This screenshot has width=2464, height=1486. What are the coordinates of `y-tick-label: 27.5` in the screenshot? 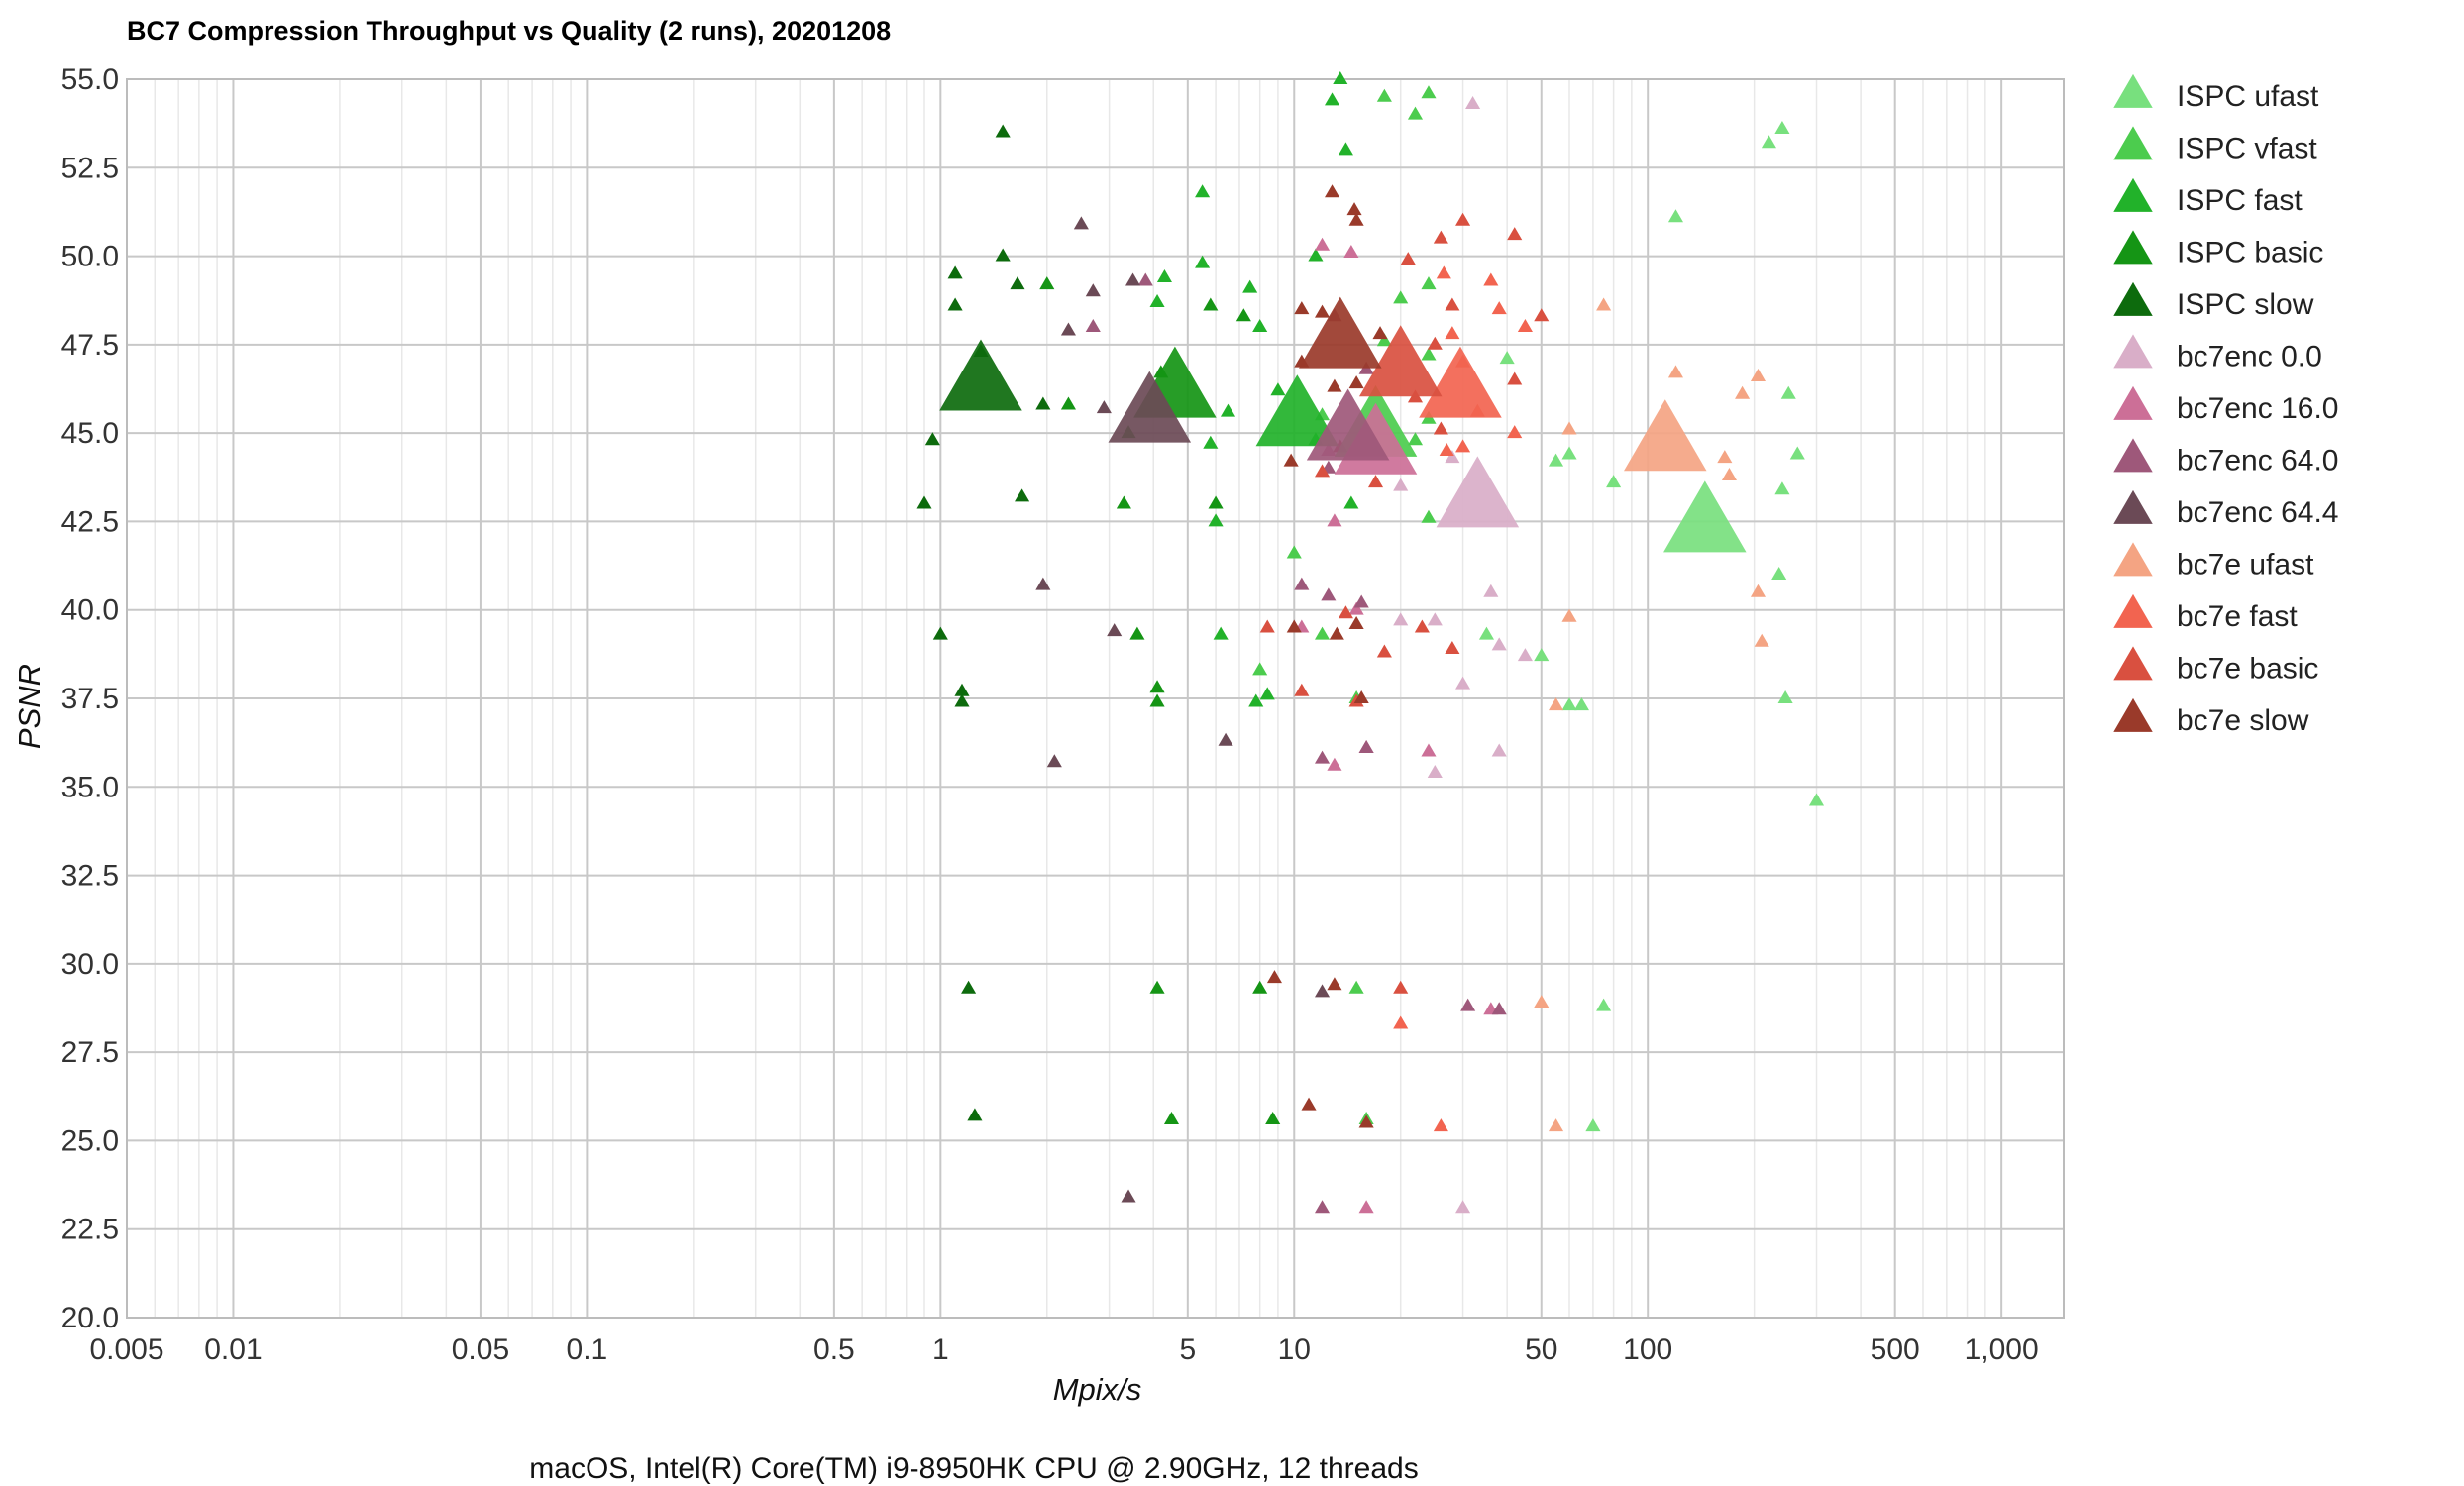 It's located at (90, 1052).